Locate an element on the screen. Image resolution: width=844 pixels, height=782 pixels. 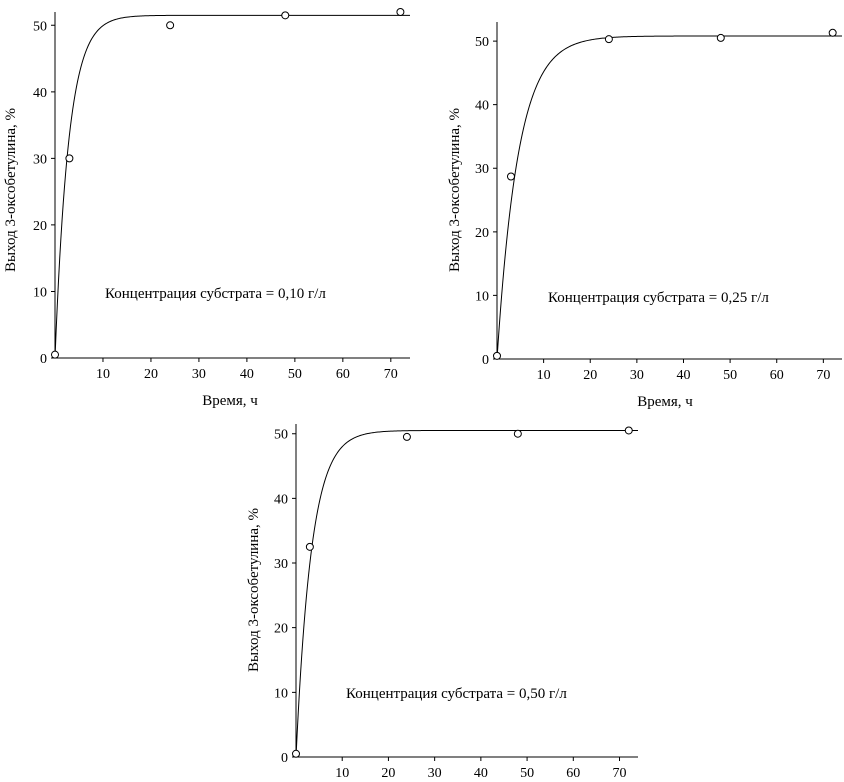
concentration-annotation: Концентрация субстрата = 0,25 г/л is located at coordinates (658, 298).